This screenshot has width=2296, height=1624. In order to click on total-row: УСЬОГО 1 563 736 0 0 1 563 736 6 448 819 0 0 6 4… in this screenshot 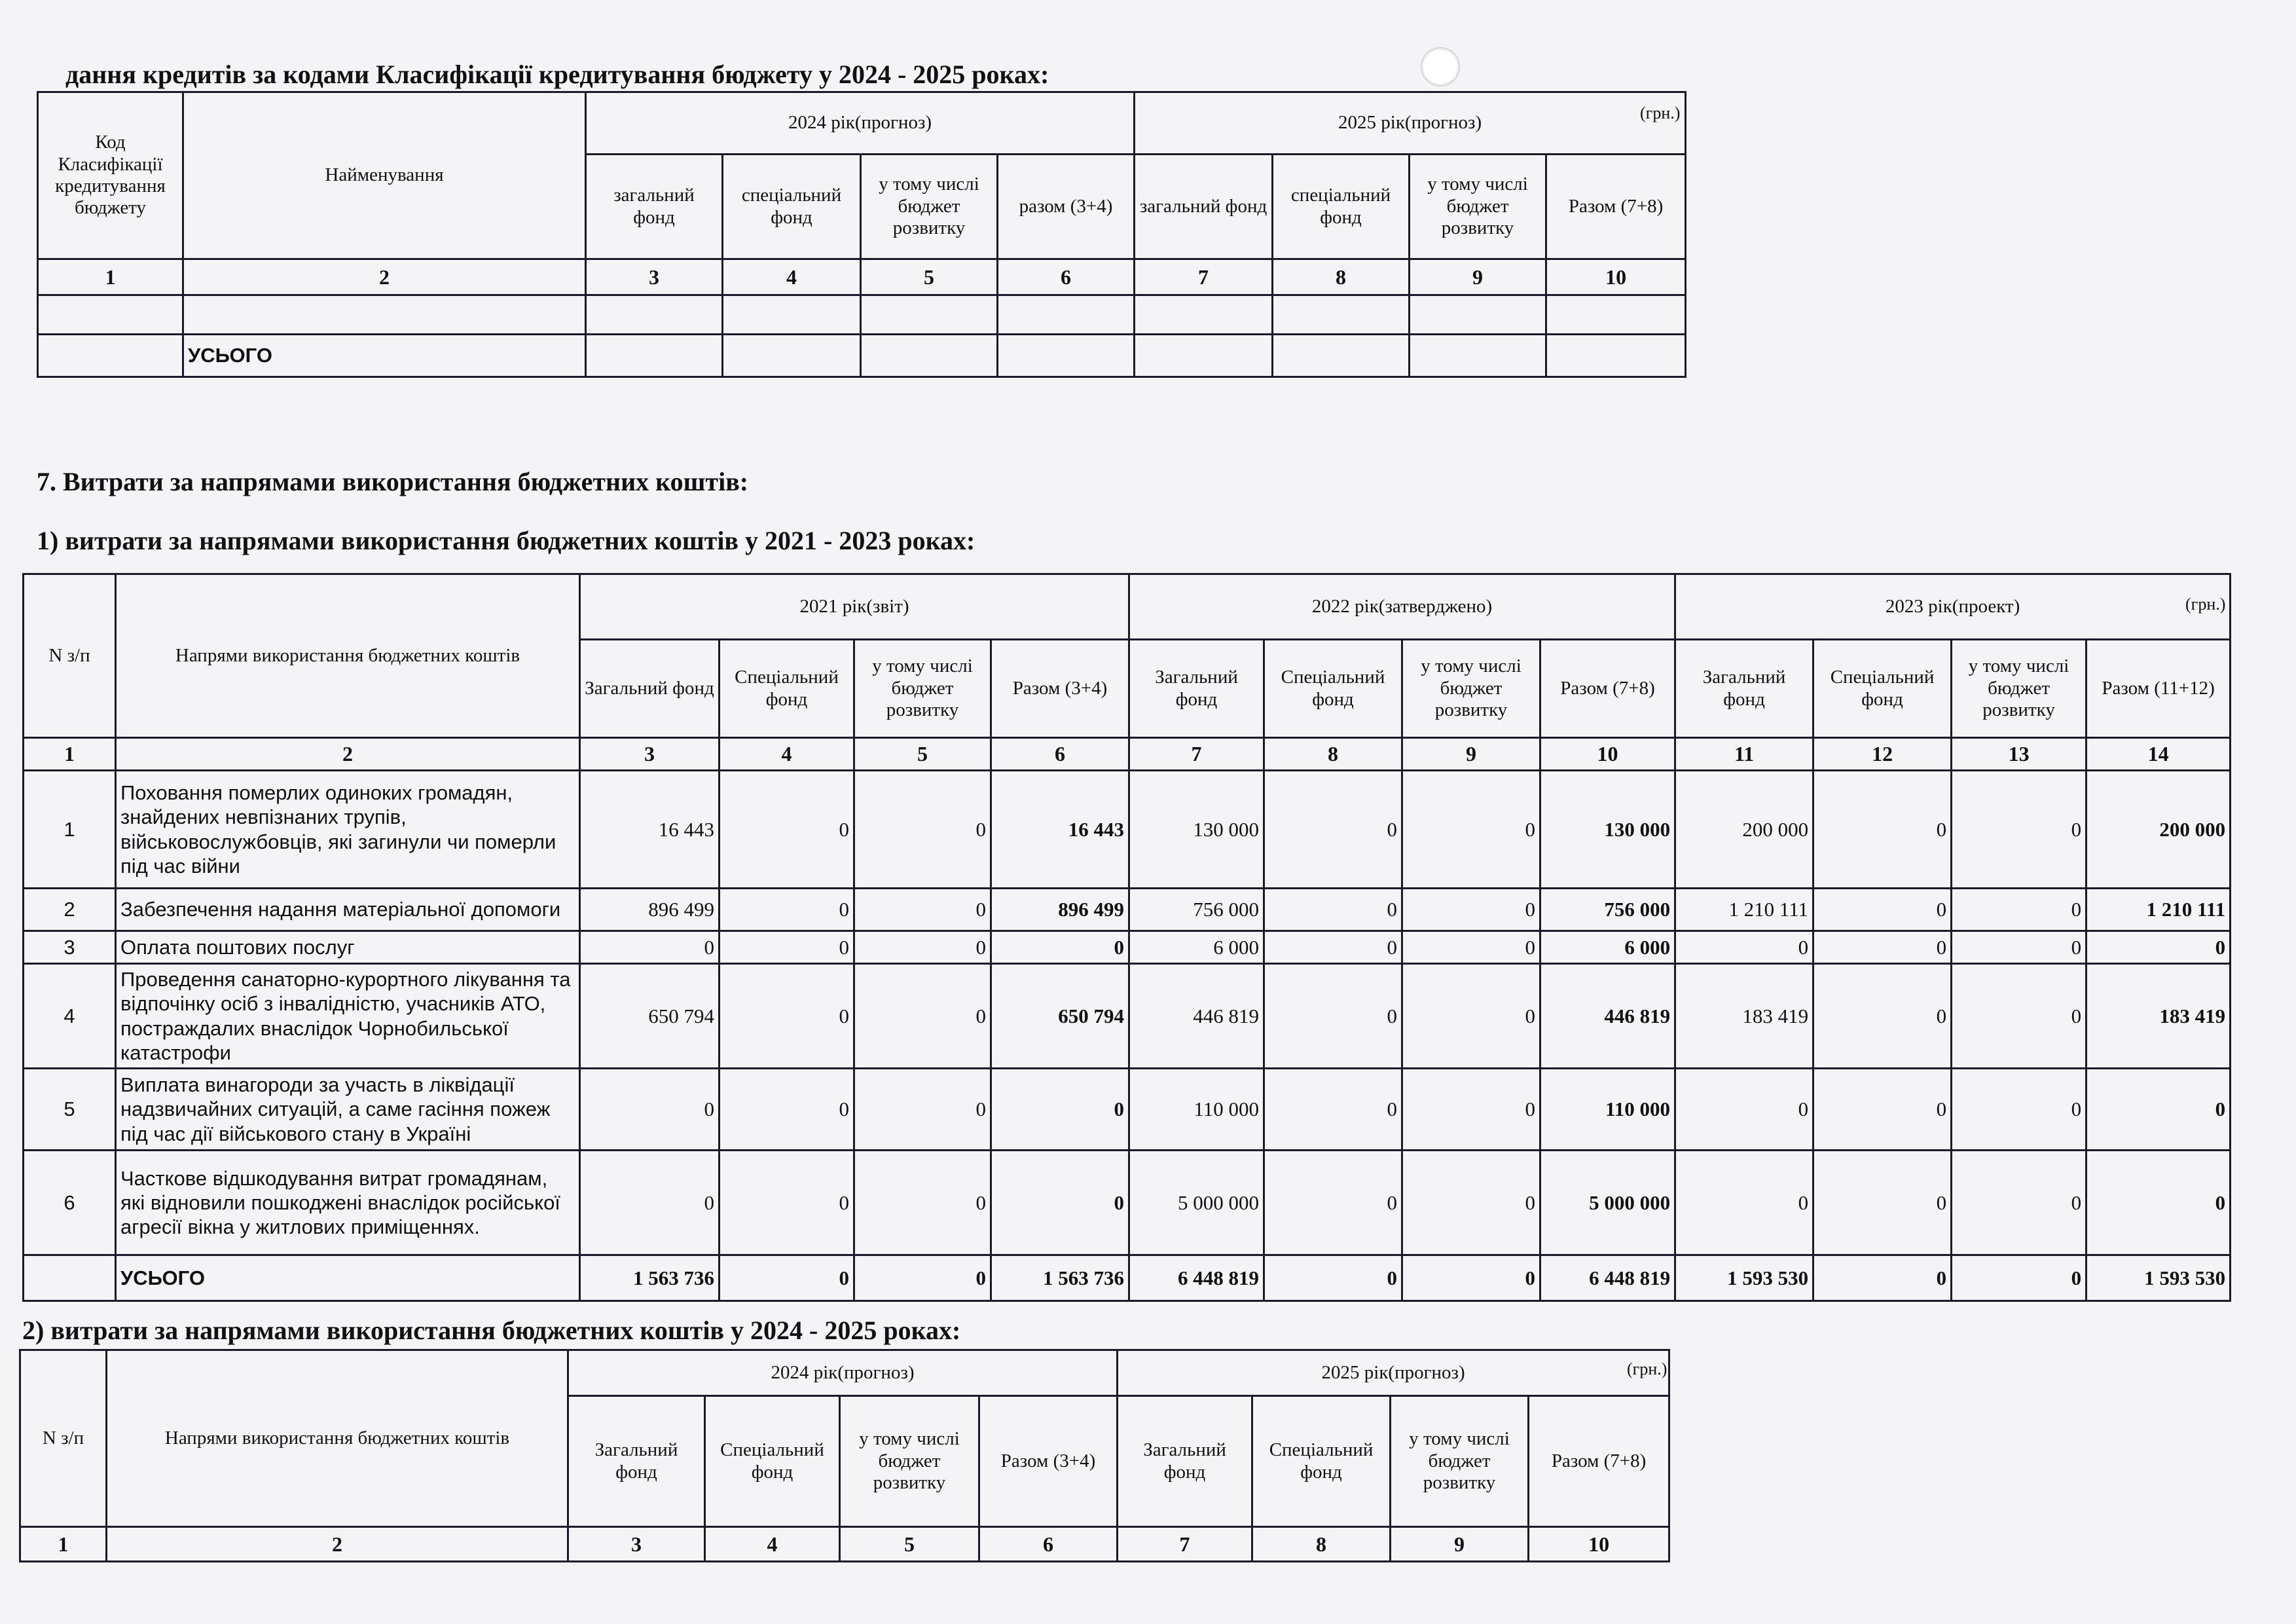, I will do `click(1127, 1278)`.